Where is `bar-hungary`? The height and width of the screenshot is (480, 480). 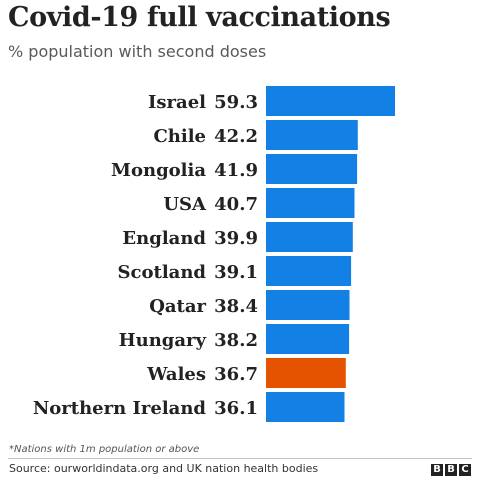 bar-hungary is located at coordinates (308, 339).